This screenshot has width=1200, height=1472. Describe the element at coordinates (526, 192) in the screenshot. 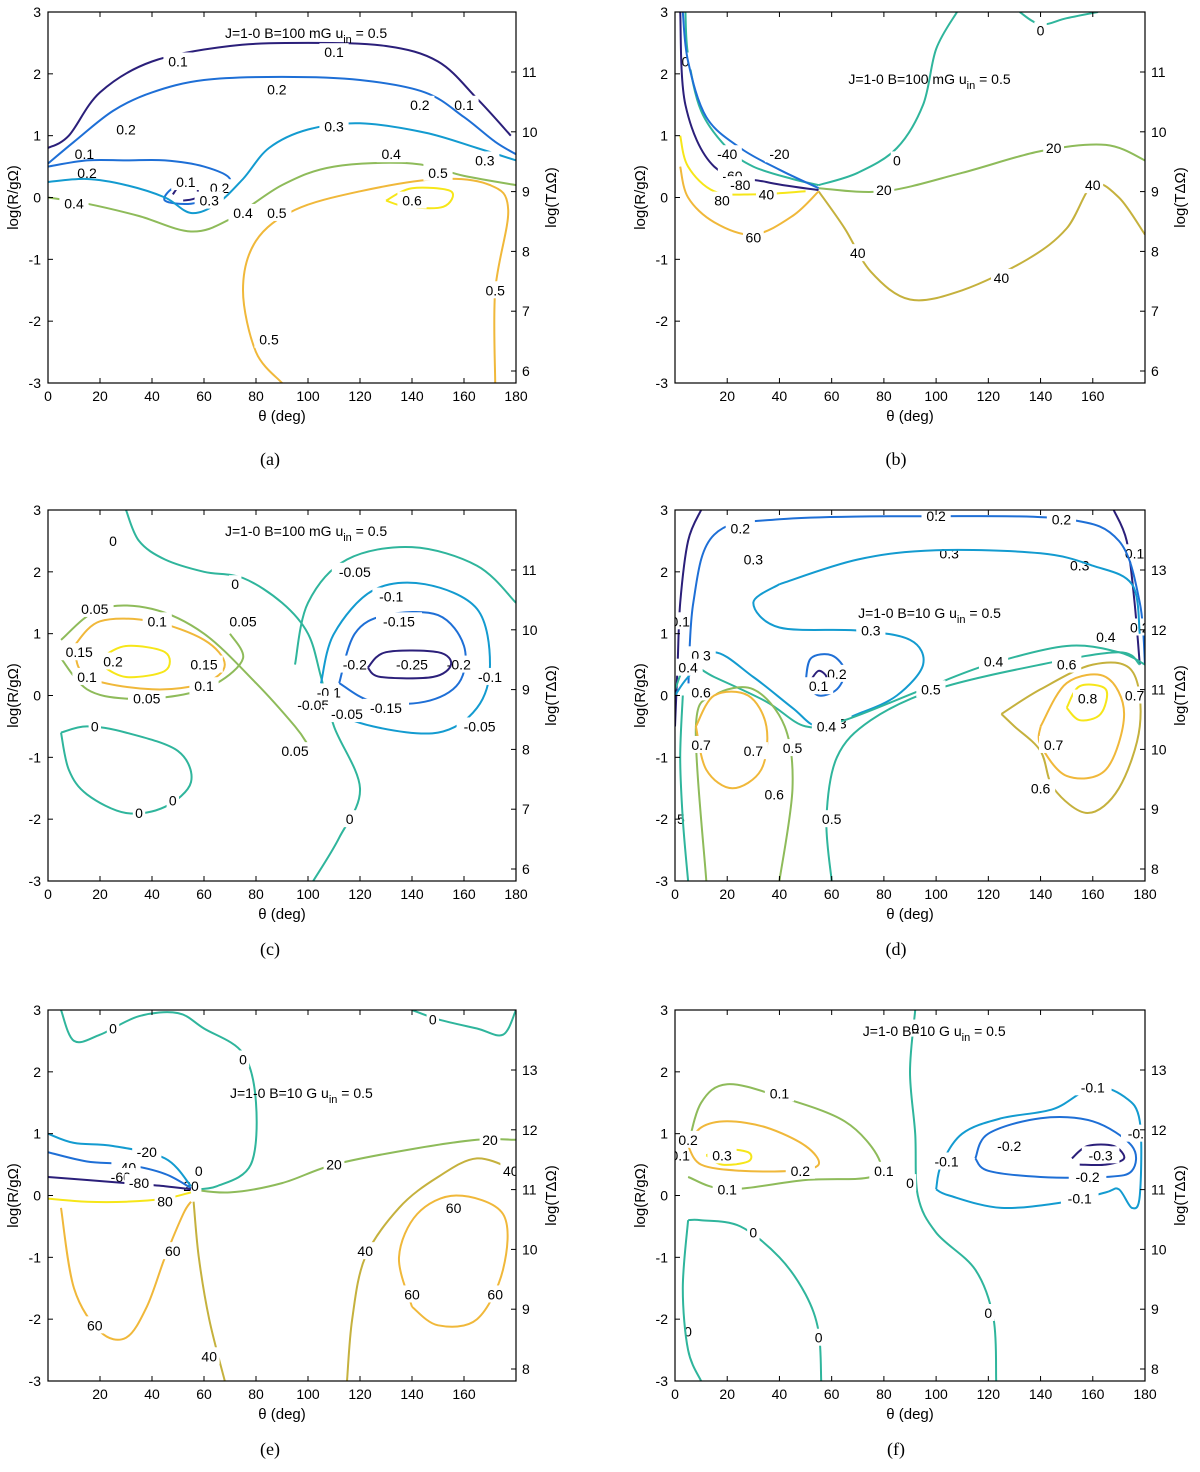

I see `y2-tick-label: 9` at that location.